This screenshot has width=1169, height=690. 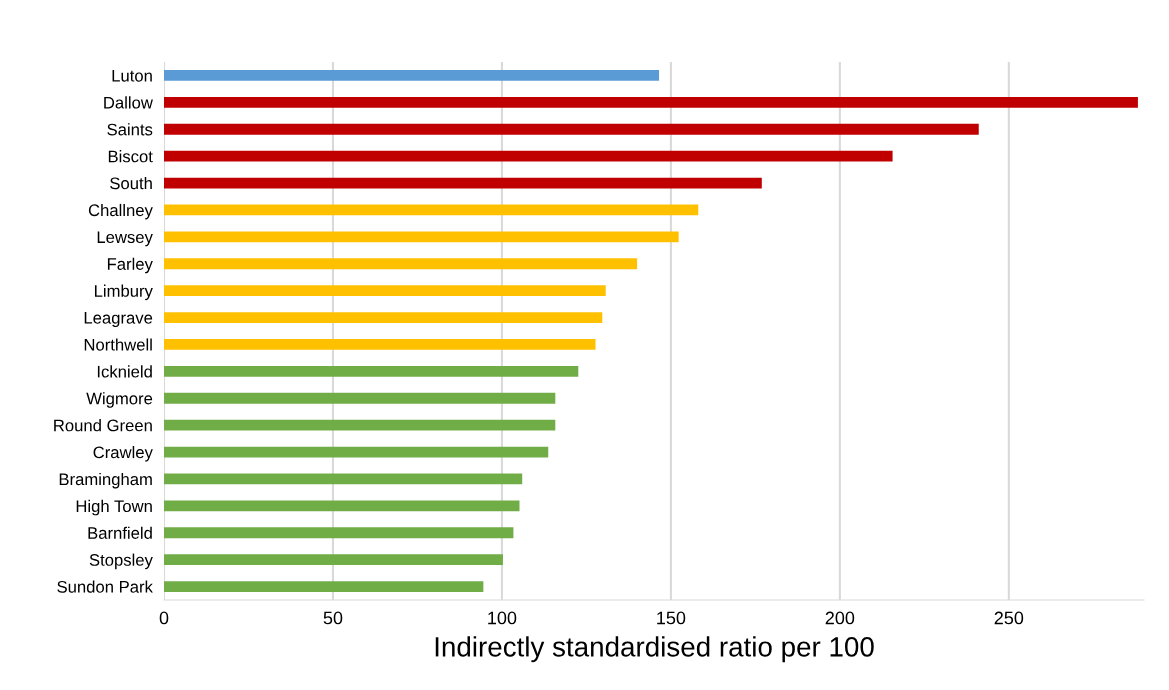 What do you see at coordinates (103, 425) in the screenshot?
I see `y-tick-label: Round Green` at bounding box center [103, 425].